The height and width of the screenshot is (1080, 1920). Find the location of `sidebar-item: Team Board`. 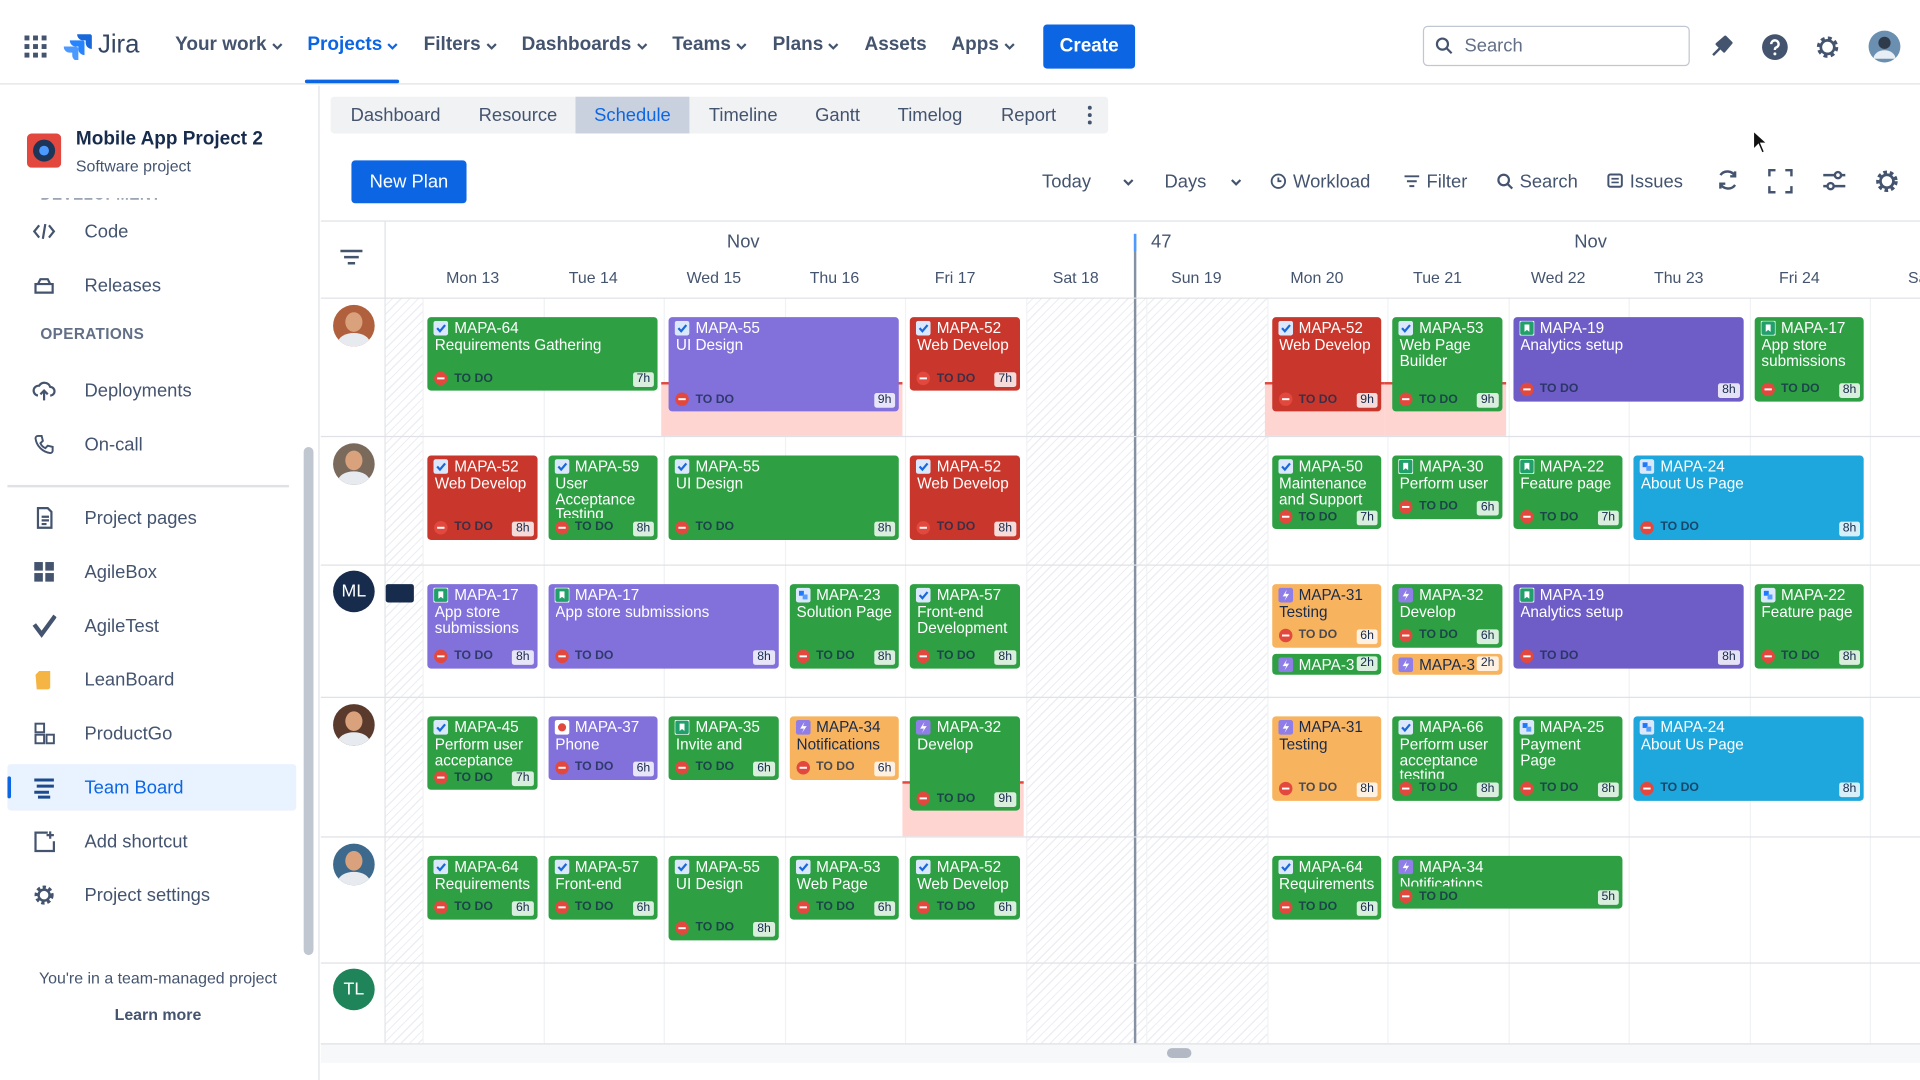

sidebar-item: Team Board is located at coordinates (152, 787).